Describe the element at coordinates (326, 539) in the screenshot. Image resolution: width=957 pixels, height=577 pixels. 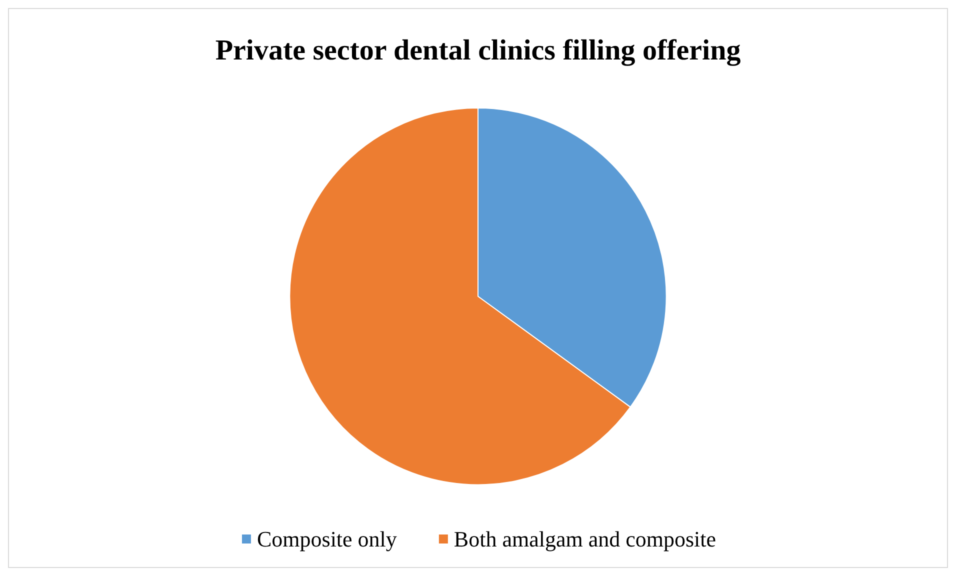
I see `legend-label: Composite only` at that location.